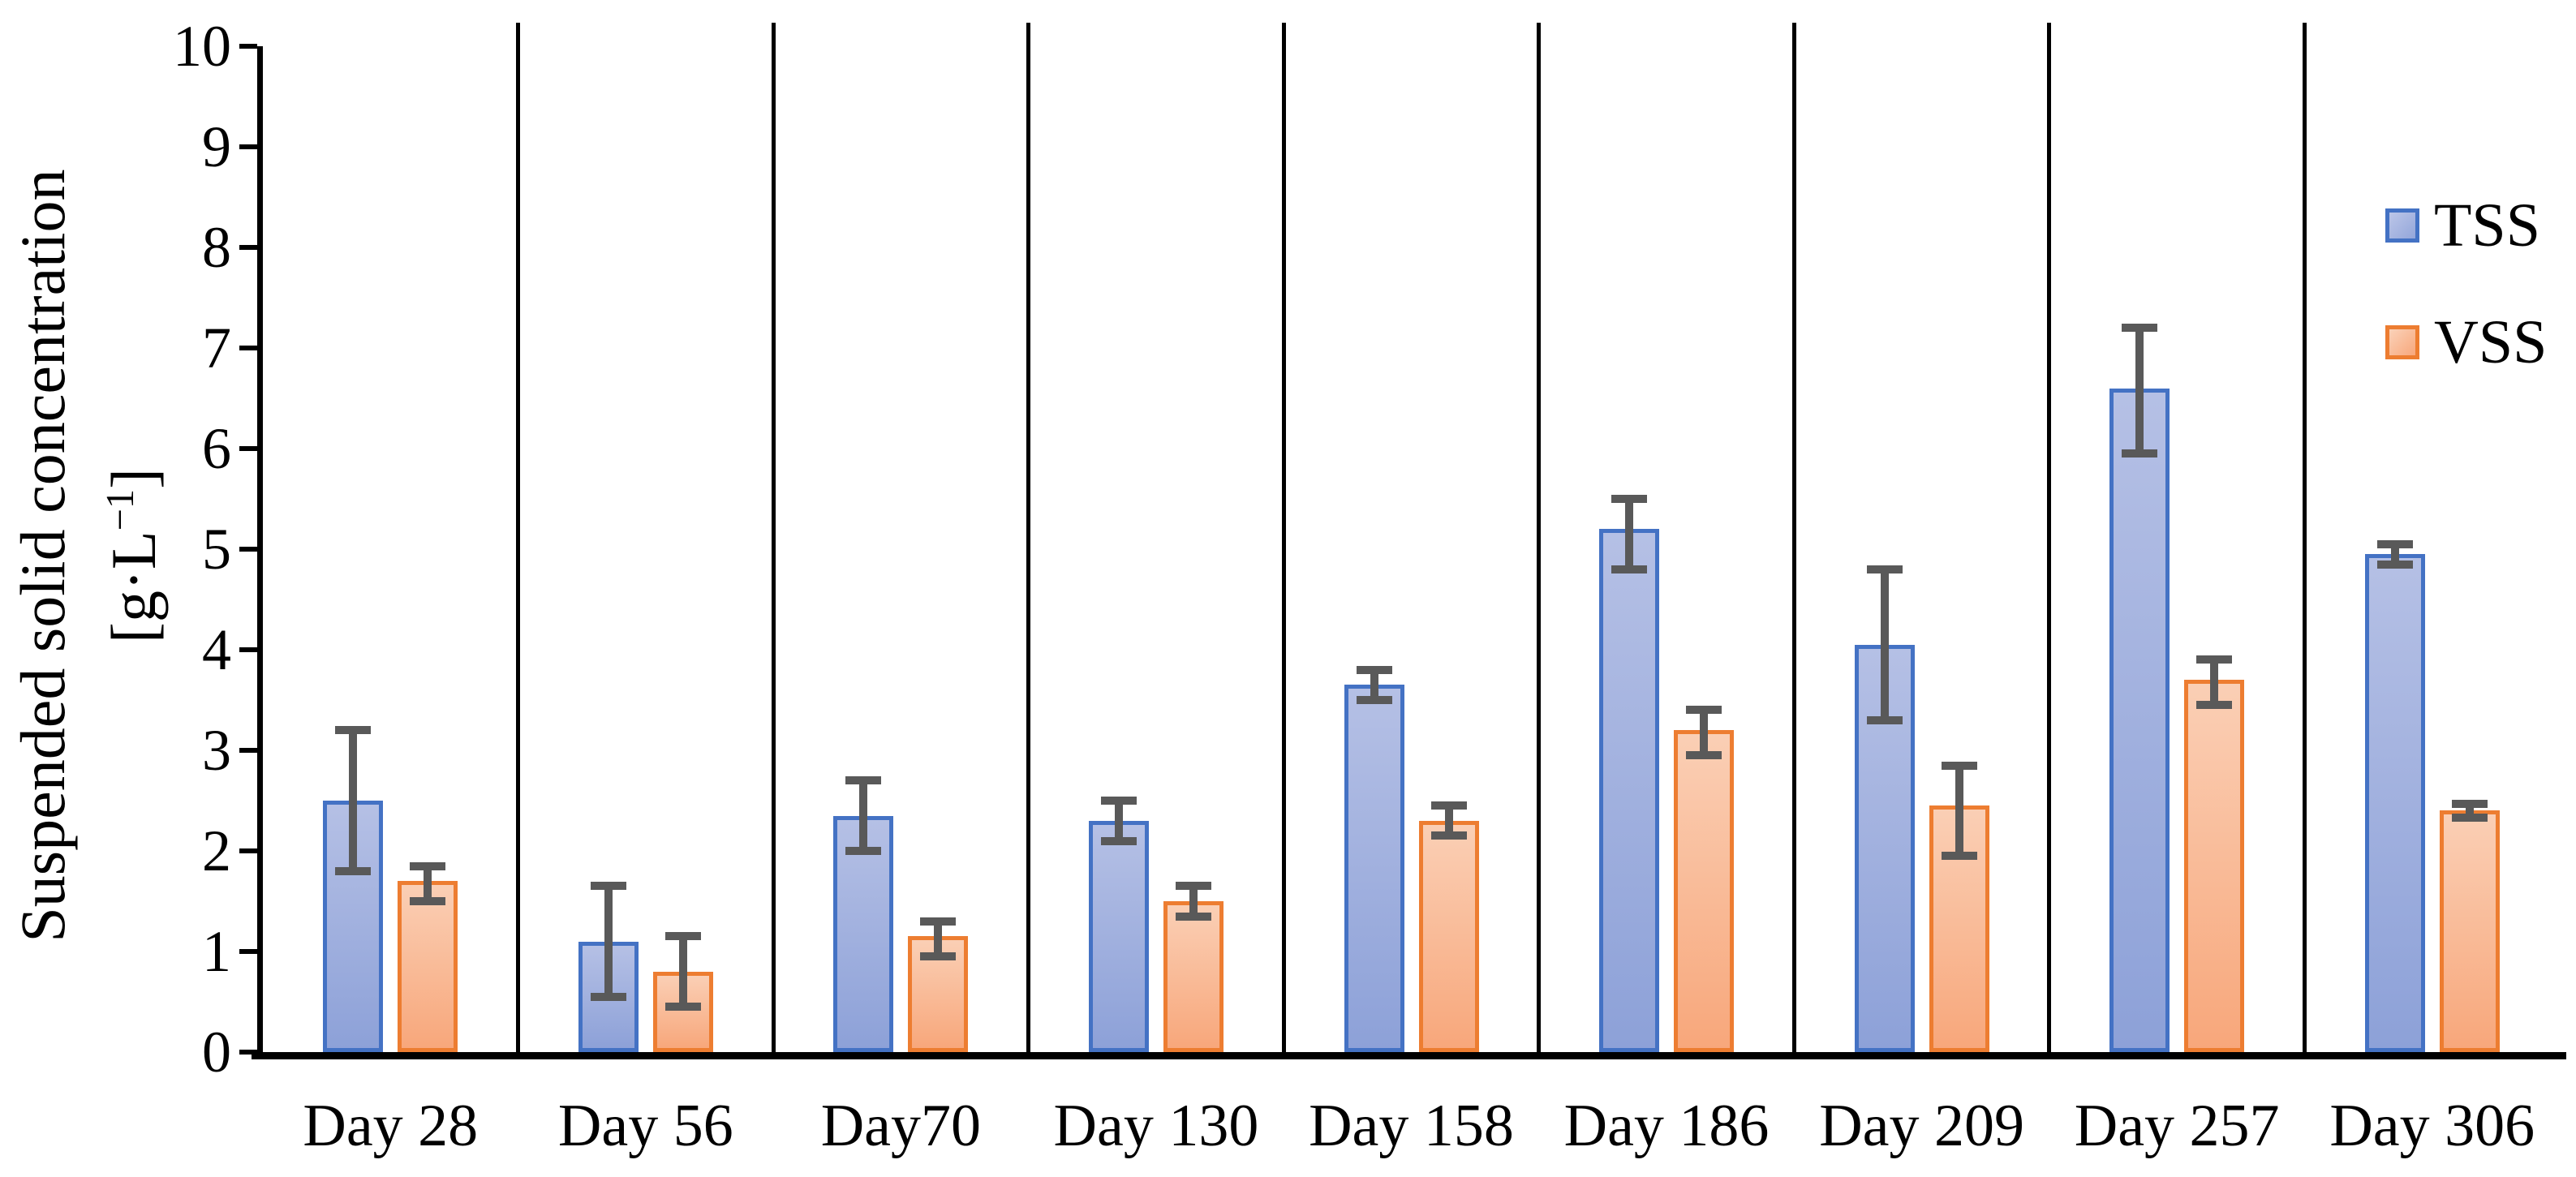 The height and width of the screenshot is (1177, 2576). What do you see at coordinates (1666, 1126) in the screenshot?
I see `x-category-label: Day 186` at bounding box center [1666, 1126].